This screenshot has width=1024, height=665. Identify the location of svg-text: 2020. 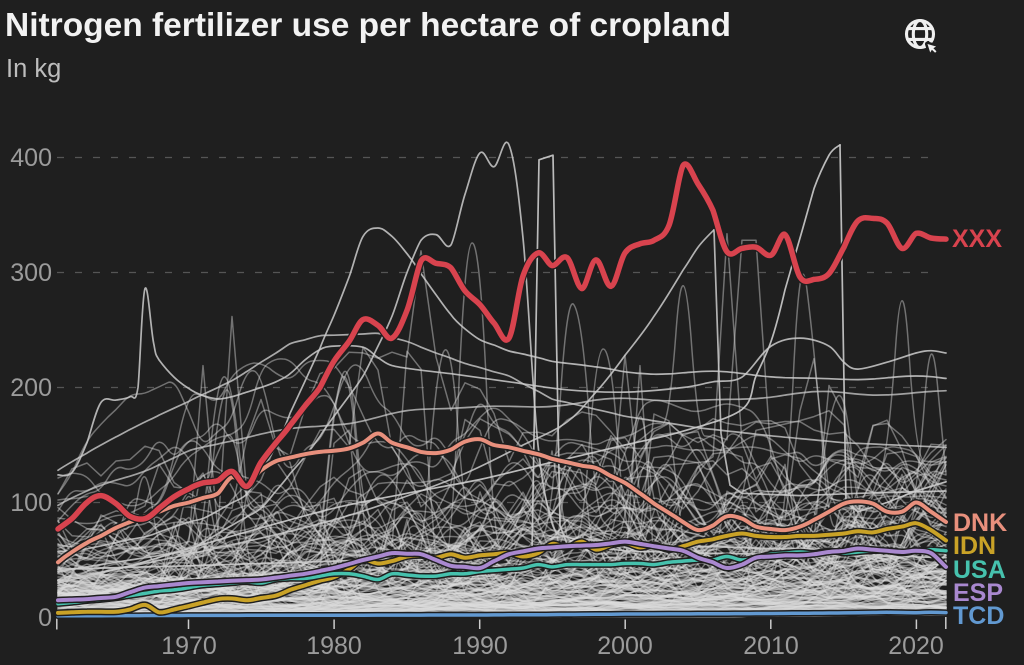
(916, 646).